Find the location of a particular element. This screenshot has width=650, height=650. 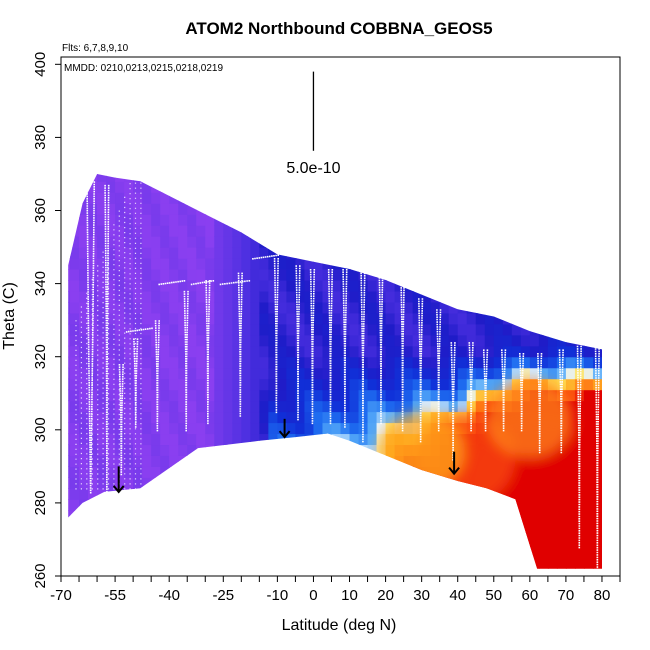

x-tick-label: 70 is located at coordinates (566, 595).